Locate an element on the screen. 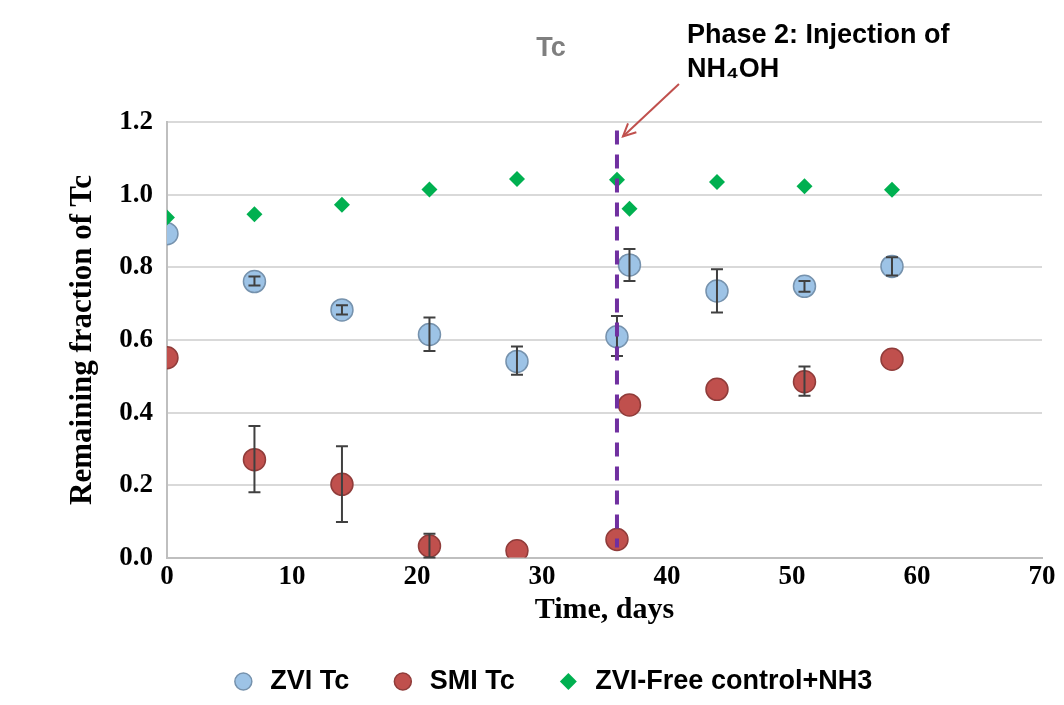 The image size is (1064, 705). y-tick-label: 0.2 is located at coordinates (136, 483).